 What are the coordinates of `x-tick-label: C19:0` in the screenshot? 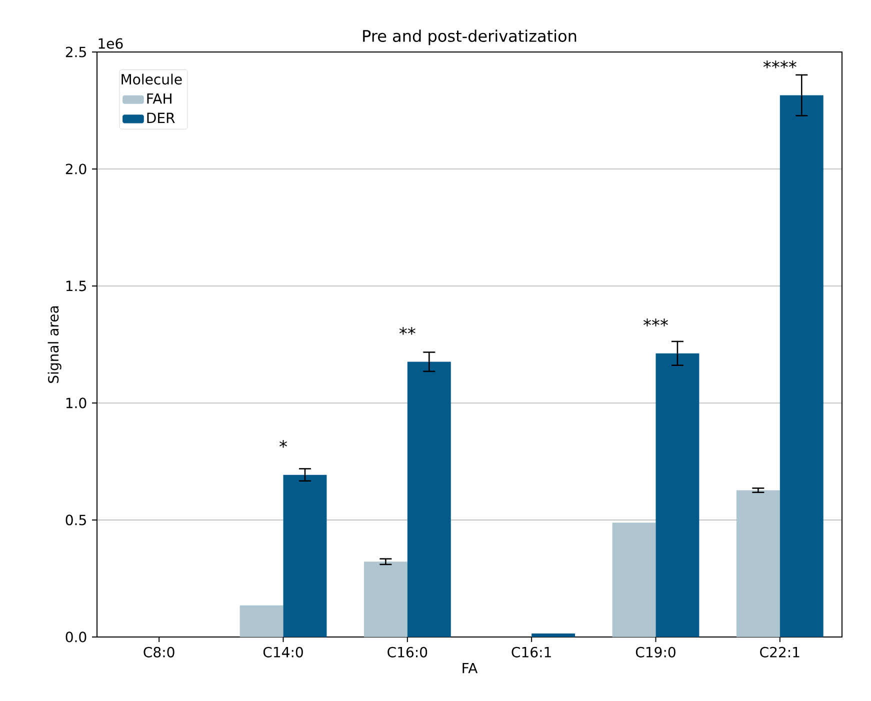 It's located at (656, 652).